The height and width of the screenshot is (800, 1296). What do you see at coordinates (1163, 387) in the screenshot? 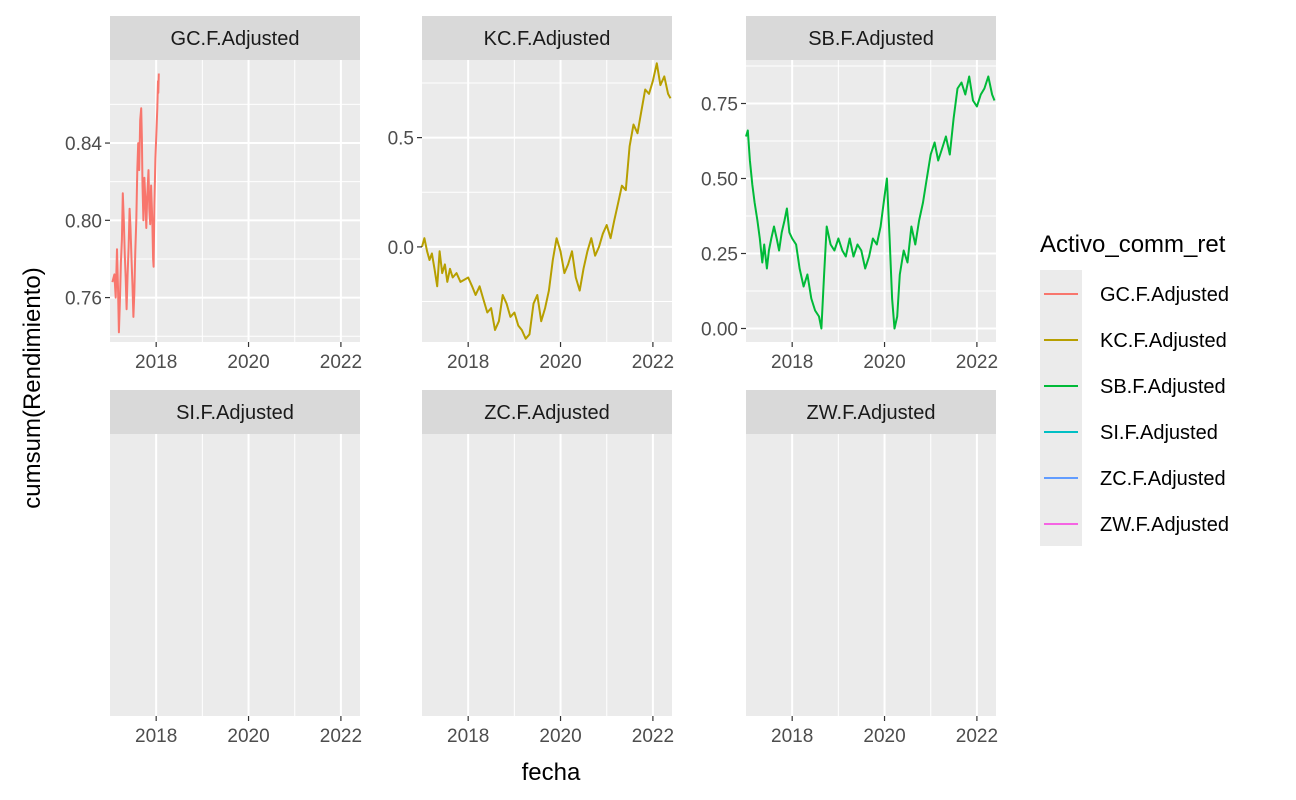
I see `legend-entry-label: SB.F.Adjusted` at bounding box center [1163, 387].